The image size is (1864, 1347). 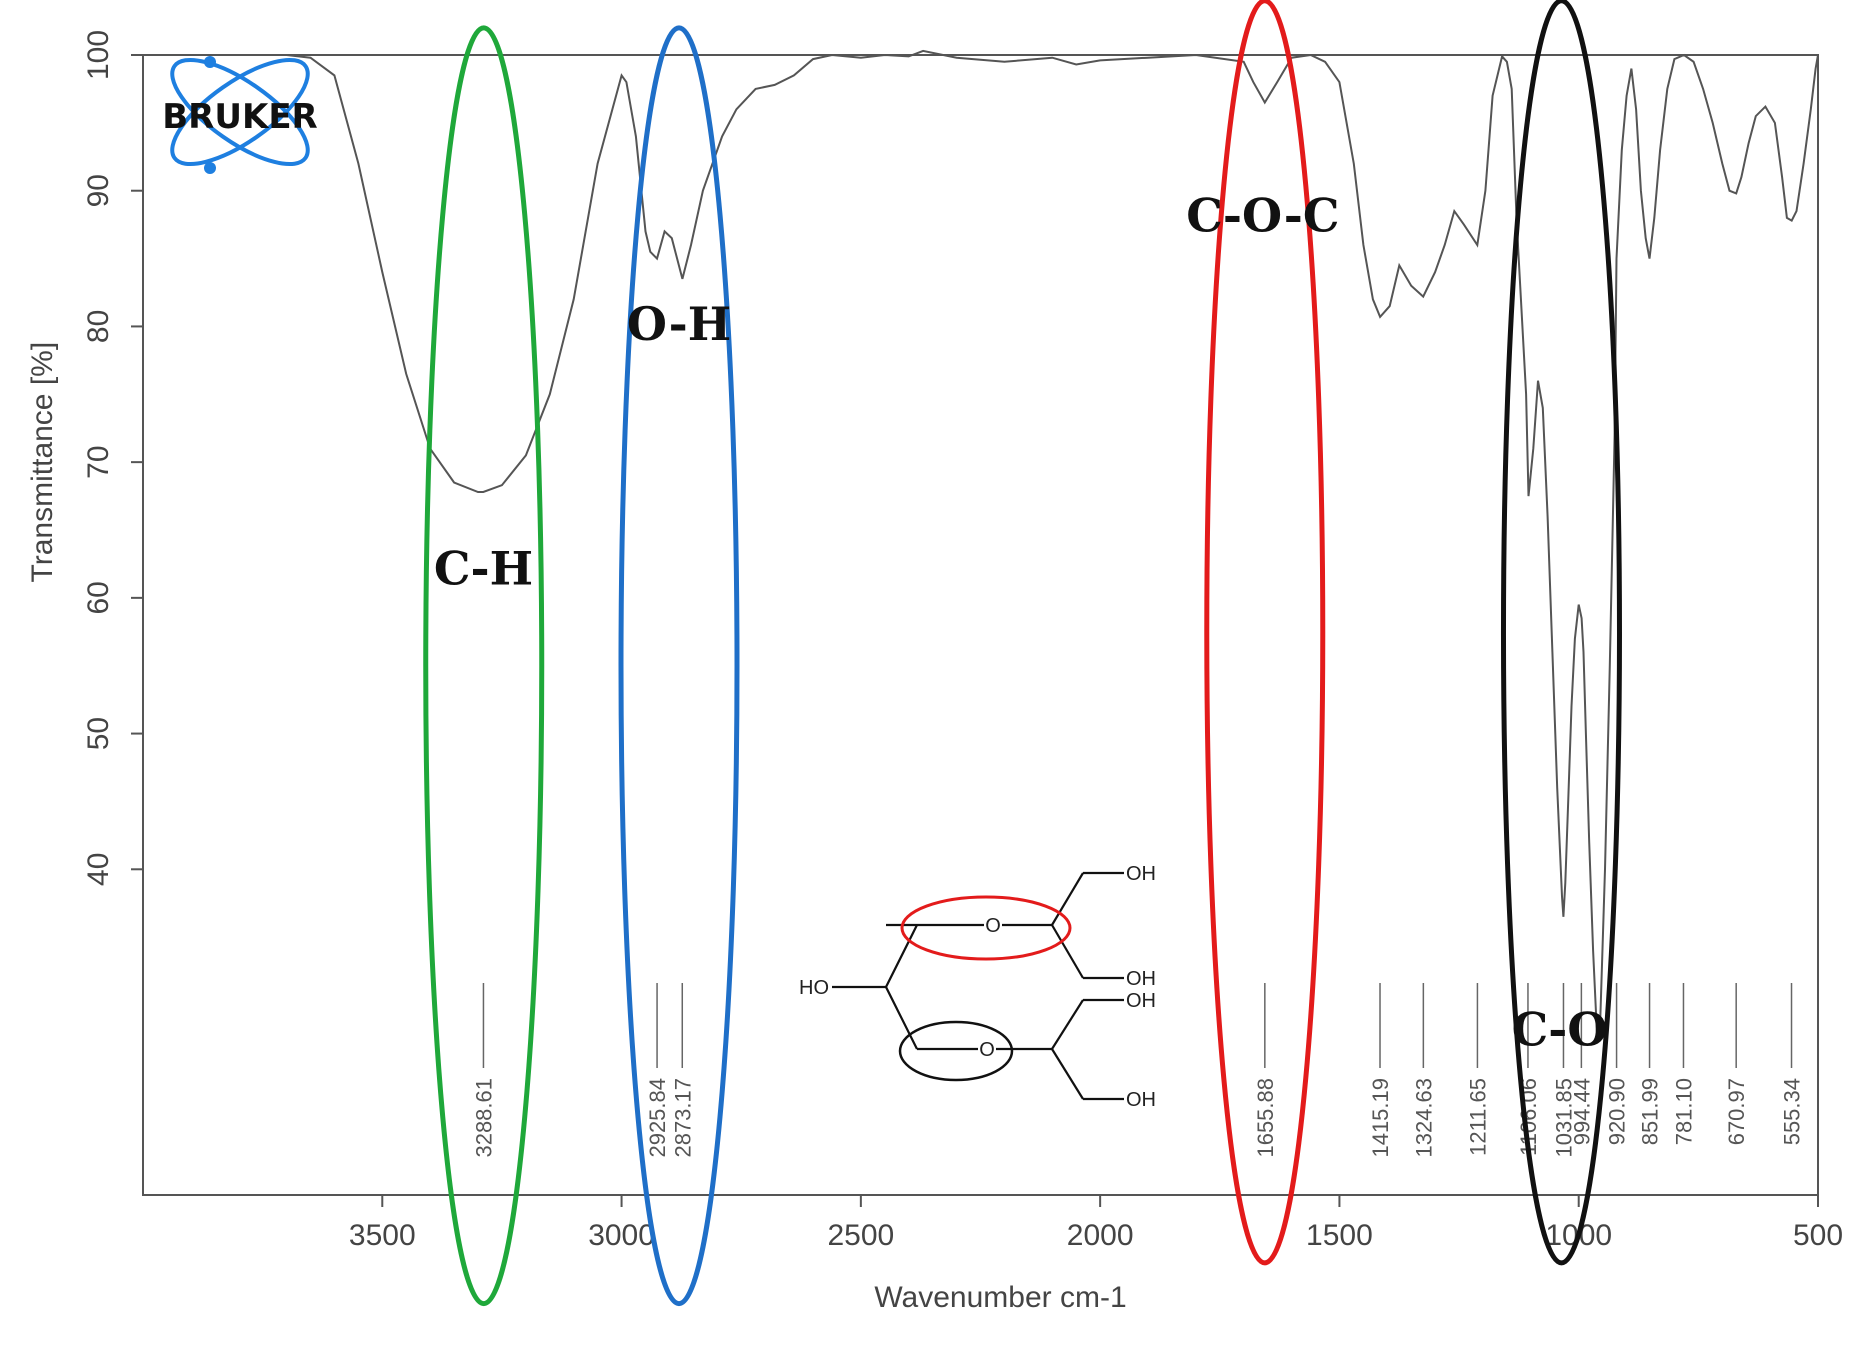 What do you see at coordinates (1141, 979) in the screenshot?
I see `structure-oh2: OH` at bounding box center [1141, 979].